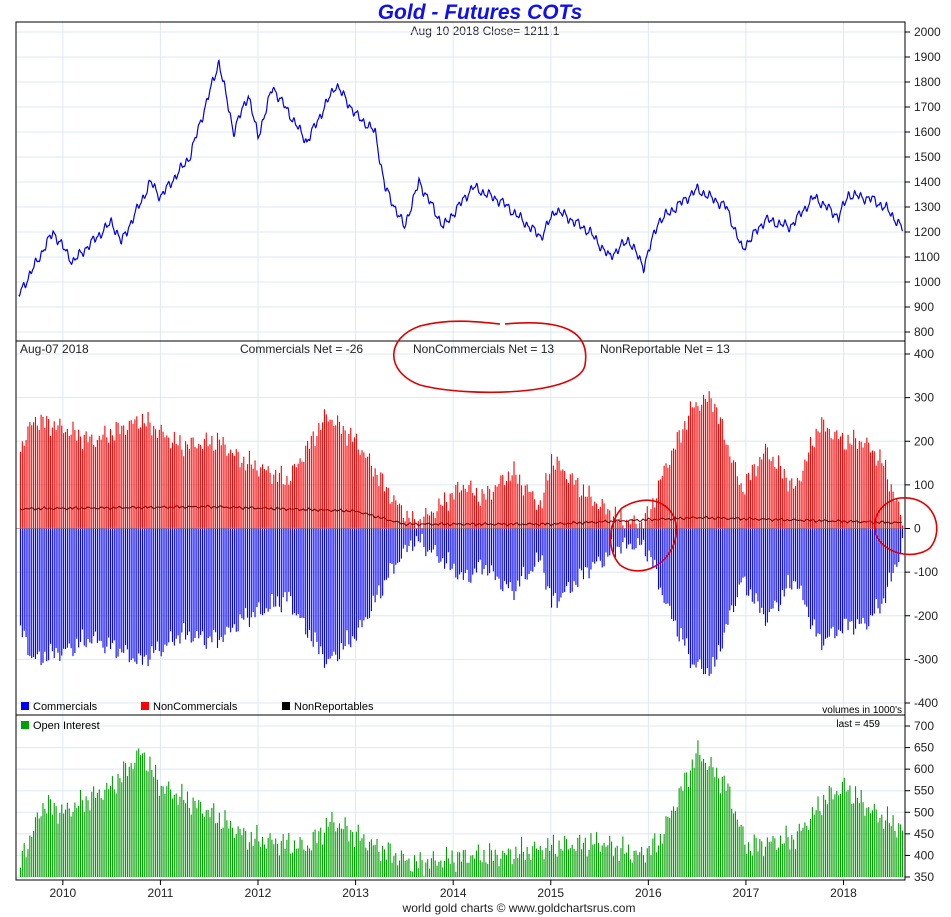  I want to click on y-tick-label: 1400, so click(927, 182).